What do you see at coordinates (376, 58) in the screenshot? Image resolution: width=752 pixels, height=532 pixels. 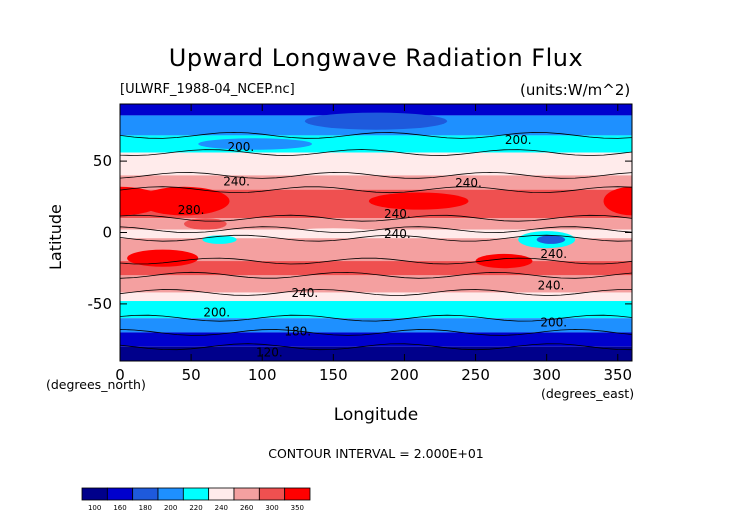 I see `chart-title: Upward Longwave Radiation Flux` at bounding box center [376, 58].